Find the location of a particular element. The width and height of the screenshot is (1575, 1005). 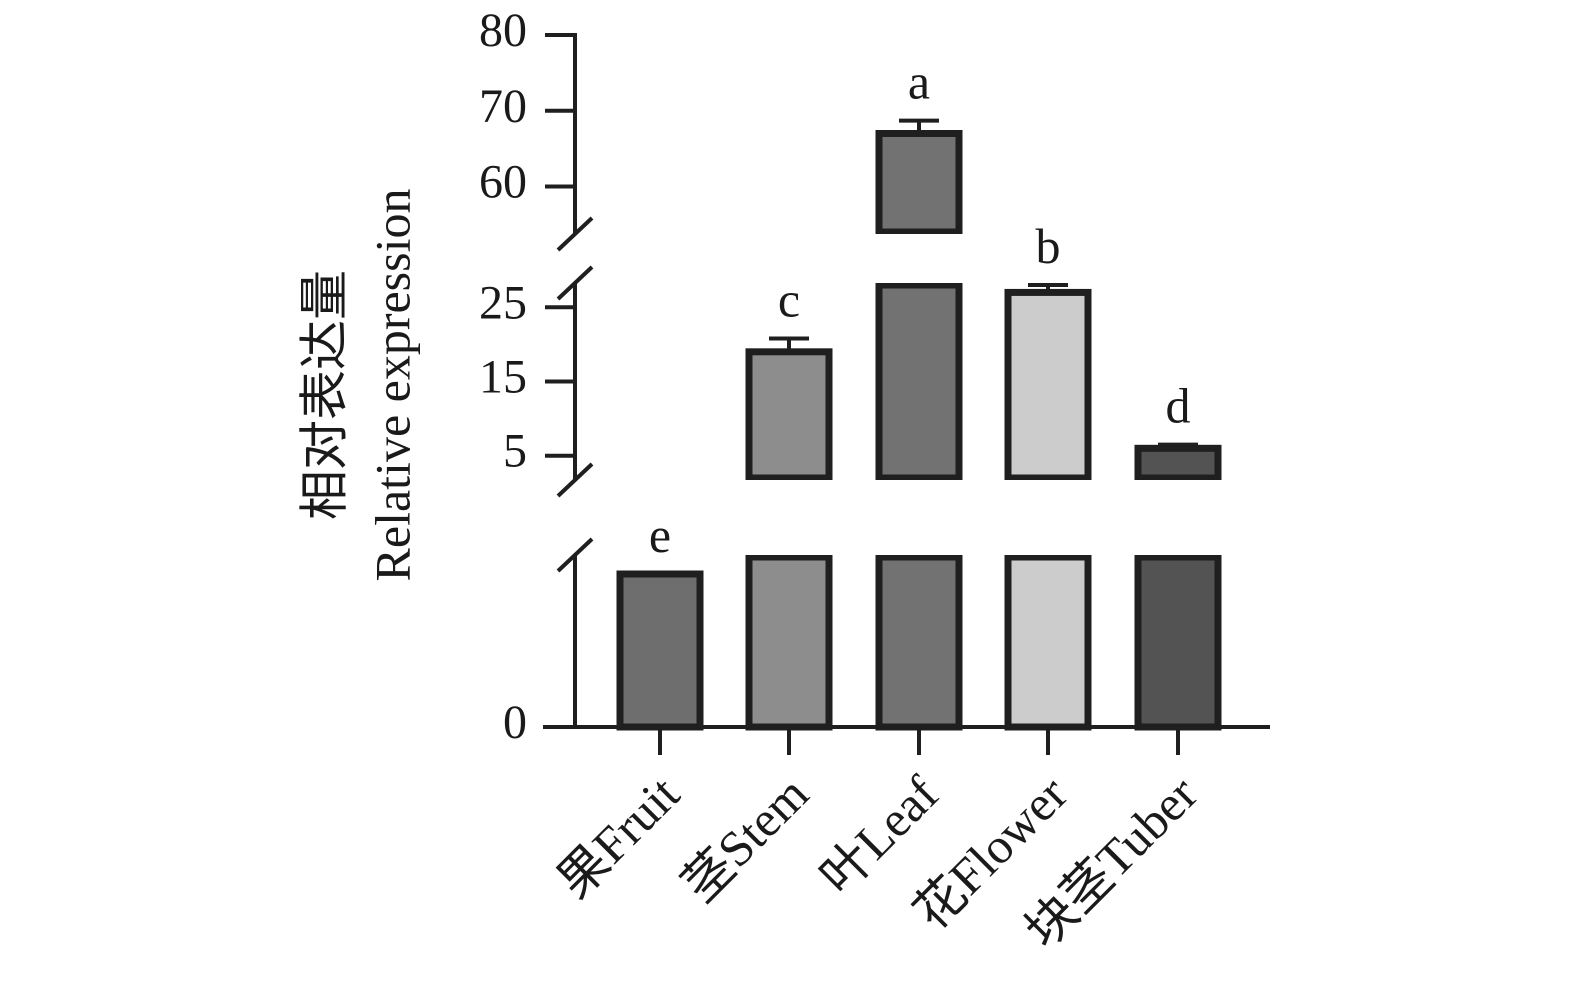

category-label-1: 茎Stem is located at coordinates (745, 839).